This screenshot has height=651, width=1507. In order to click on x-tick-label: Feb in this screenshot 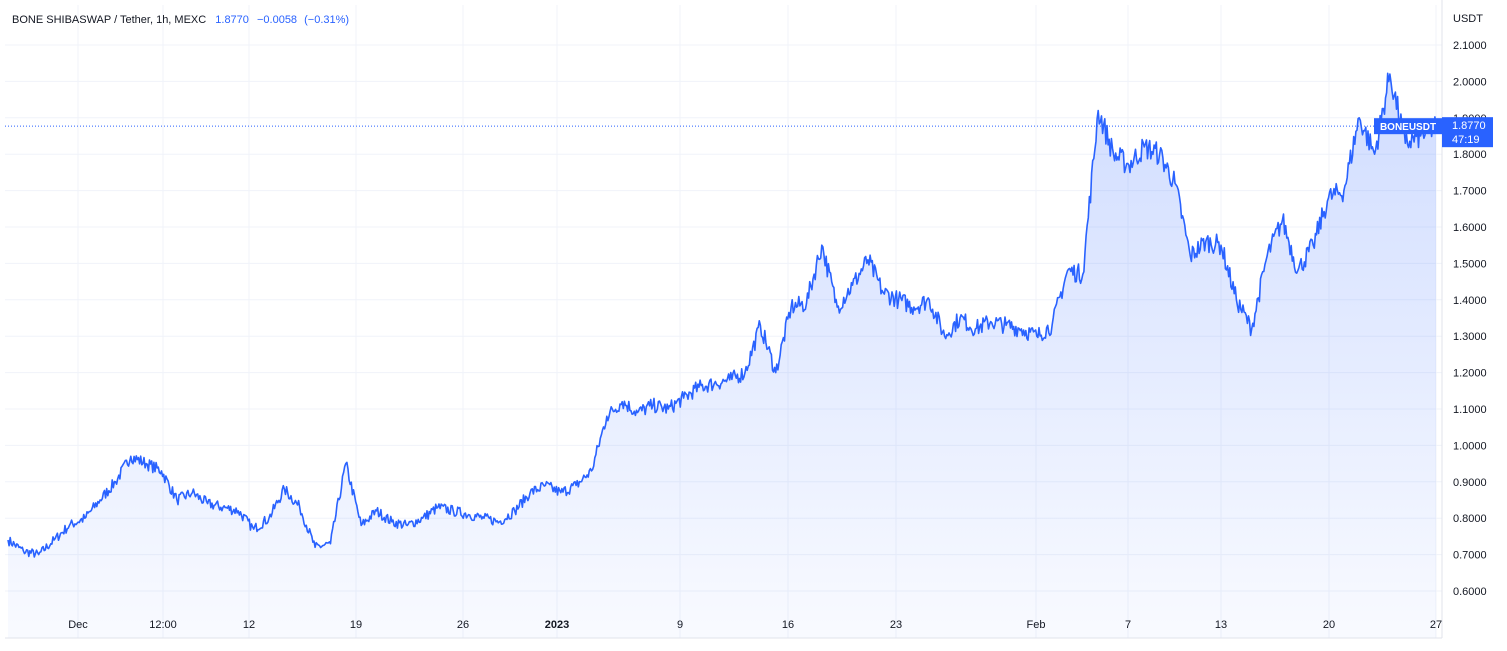, I will do `click(1036, 625)`.